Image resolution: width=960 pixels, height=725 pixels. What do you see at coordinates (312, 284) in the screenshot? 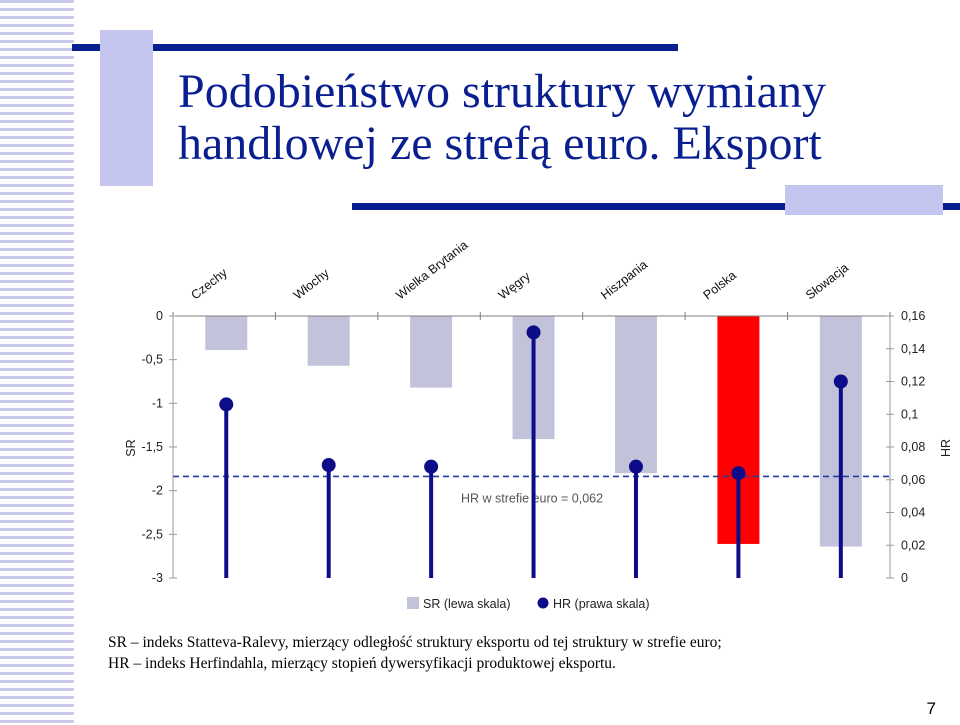
I see `category-label: Włochy` at bounding box center [312, 284].